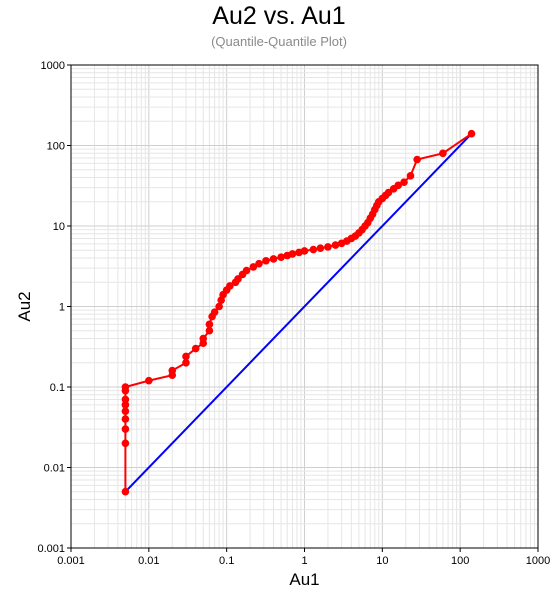 The image size is (558, 606). Describe the element at coordinates (460, 561) in the screenshot. I see `x-tick-label: 100` at that location.